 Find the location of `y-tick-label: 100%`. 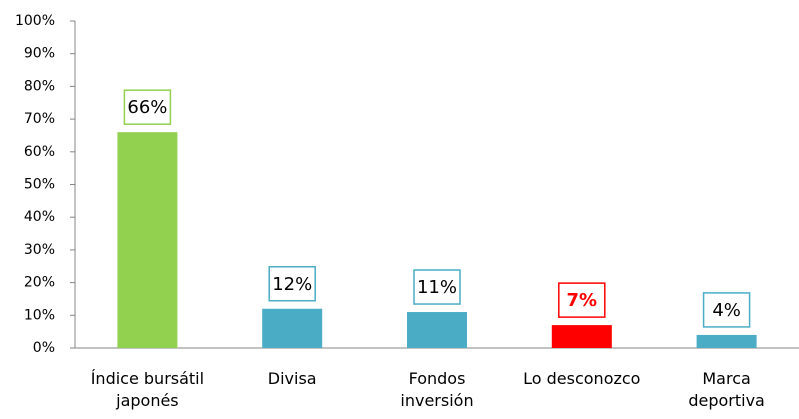

y-tick-label: 100% is located at coordinates (35, 21).